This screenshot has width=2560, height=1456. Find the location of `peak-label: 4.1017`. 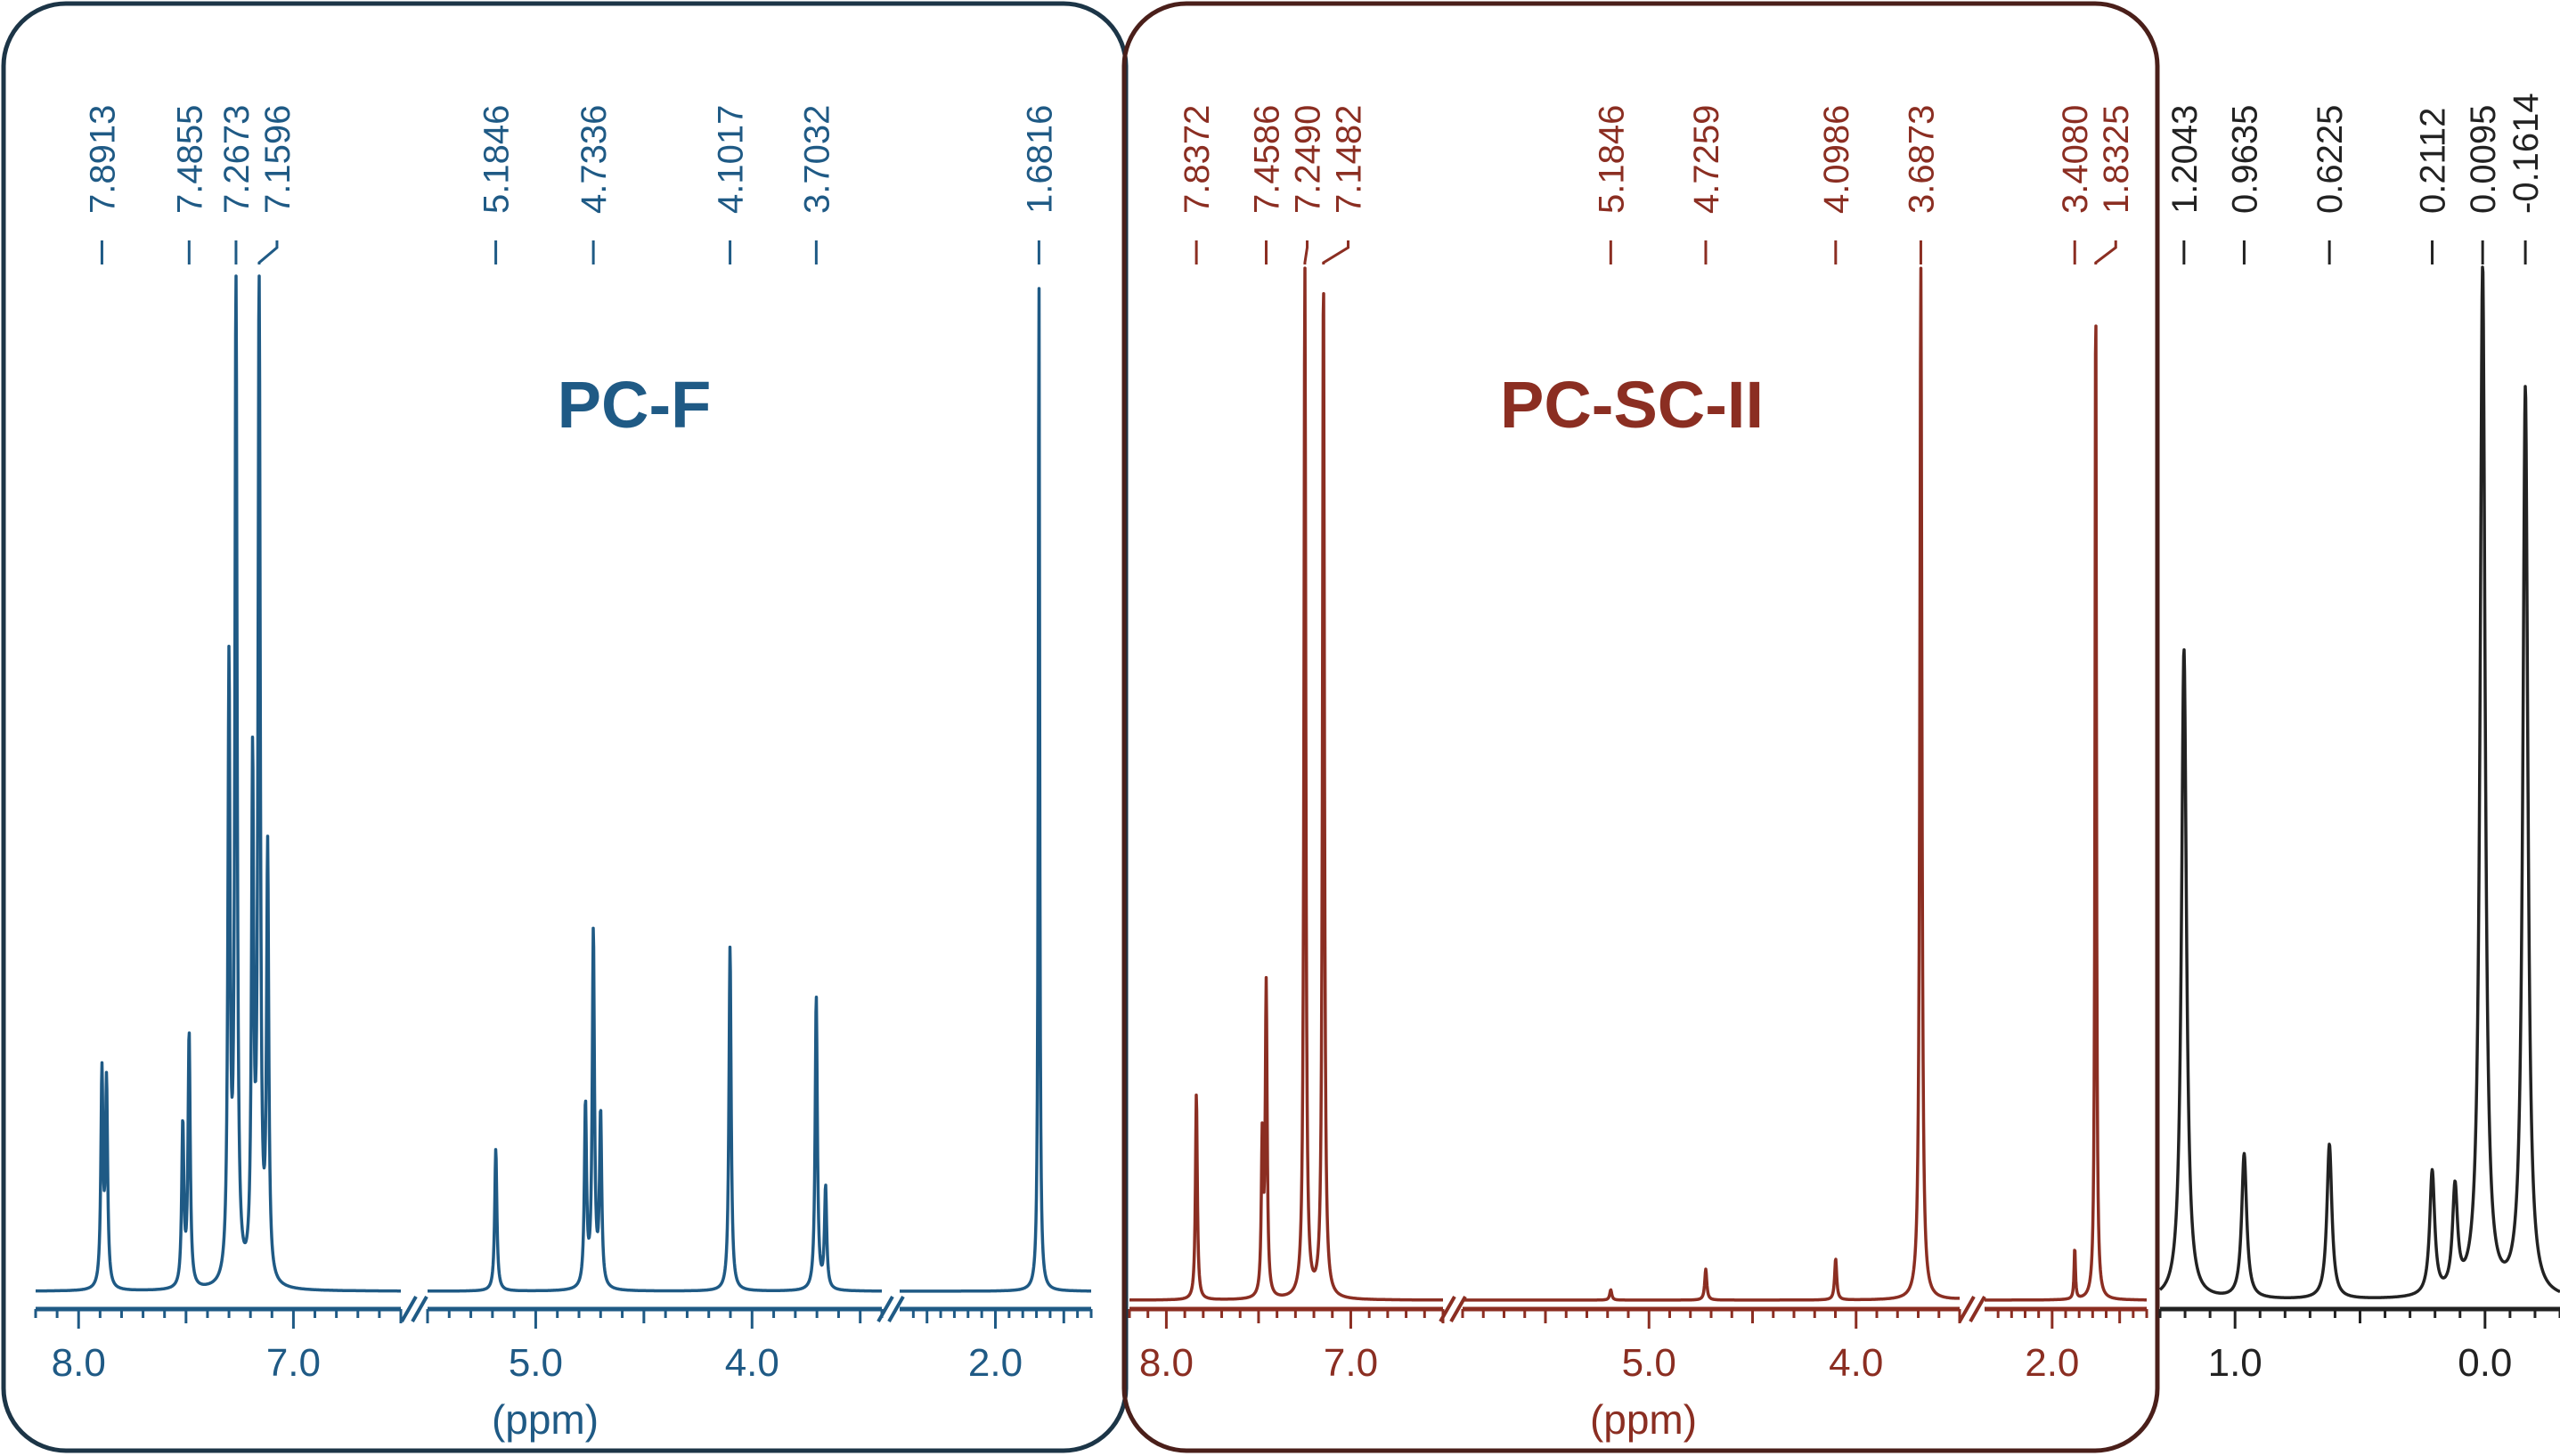

peak-label: 4.1017 is located at coordinates (731, 159).